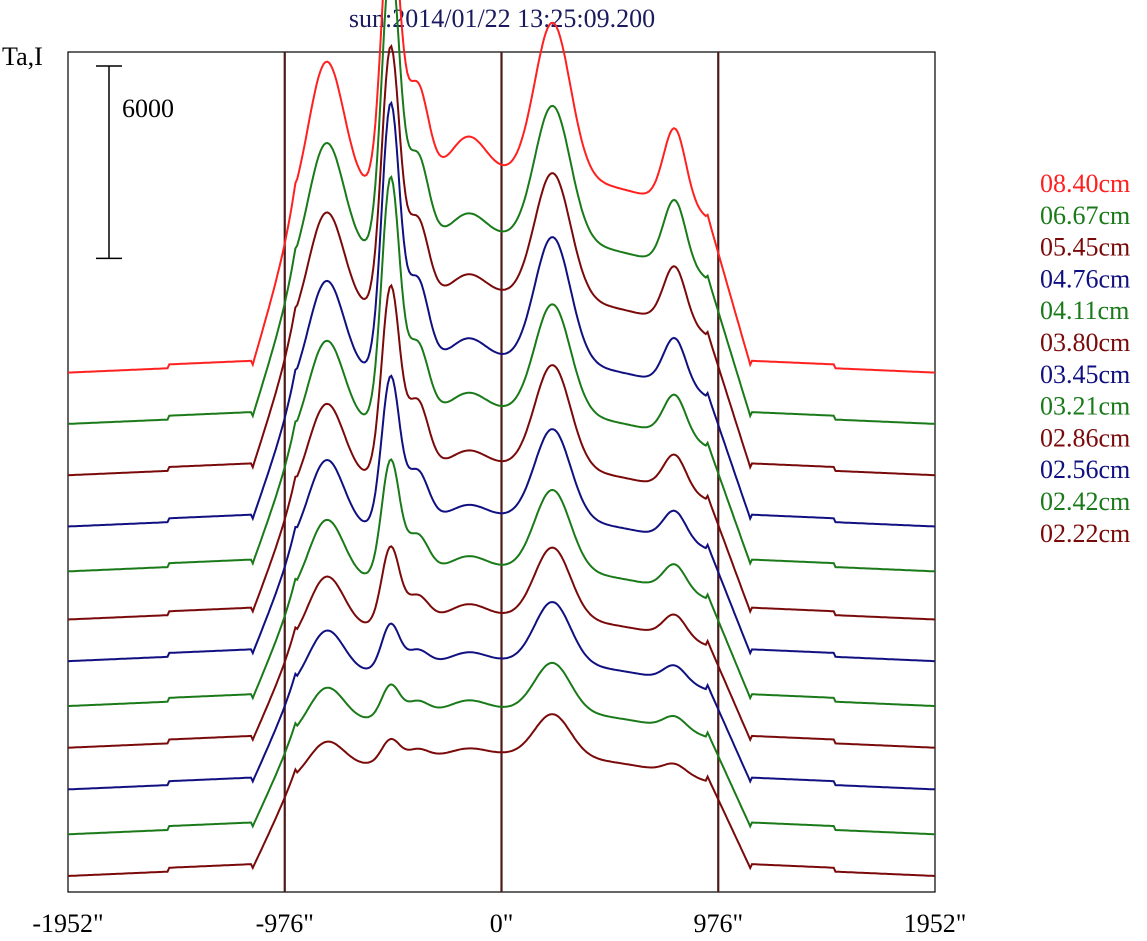 Image resolution: width=1147 pixels, height=941 pixels. Describe the element at coordinates (1085, 278) in the screenshot. I see `legend-item-3: 04.76cm` at that location.